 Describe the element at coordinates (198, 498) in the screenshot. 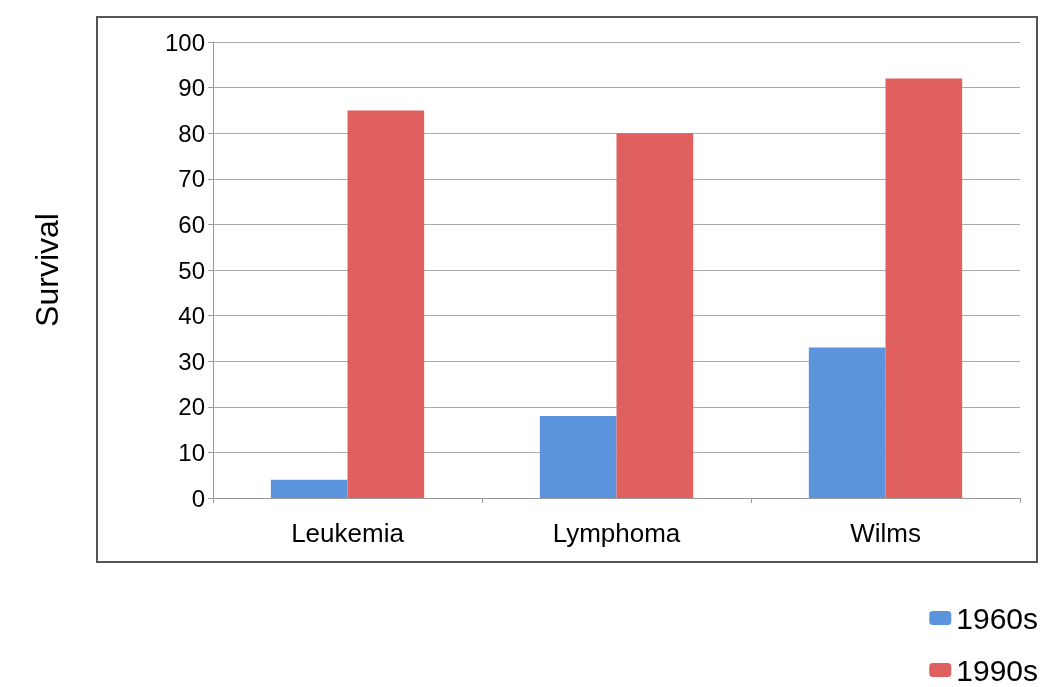

I see `y-tick-label: 0` at that location.